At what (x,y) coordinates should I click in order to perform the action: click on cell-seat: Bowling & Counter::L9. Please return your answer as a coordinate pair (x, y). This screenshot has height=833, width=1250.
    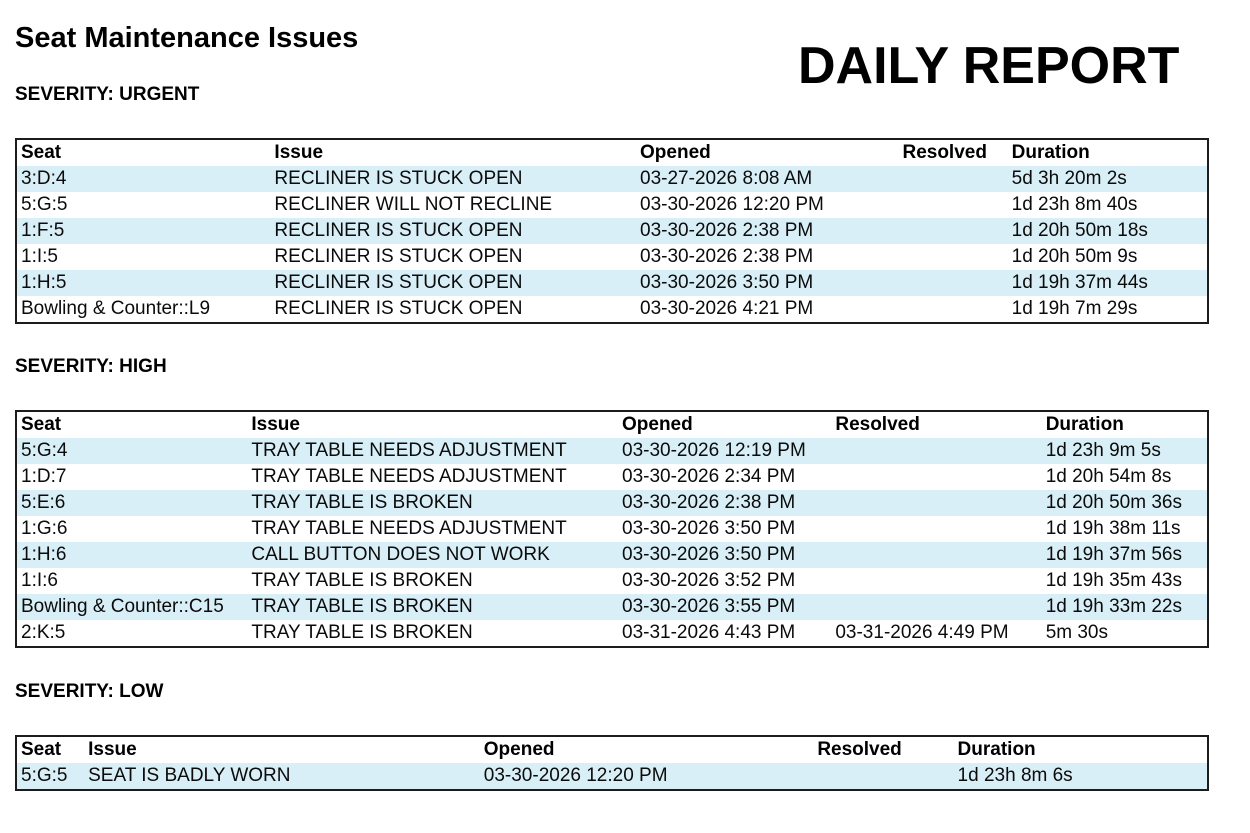
    Looking at the image, I should click on (116, 308).